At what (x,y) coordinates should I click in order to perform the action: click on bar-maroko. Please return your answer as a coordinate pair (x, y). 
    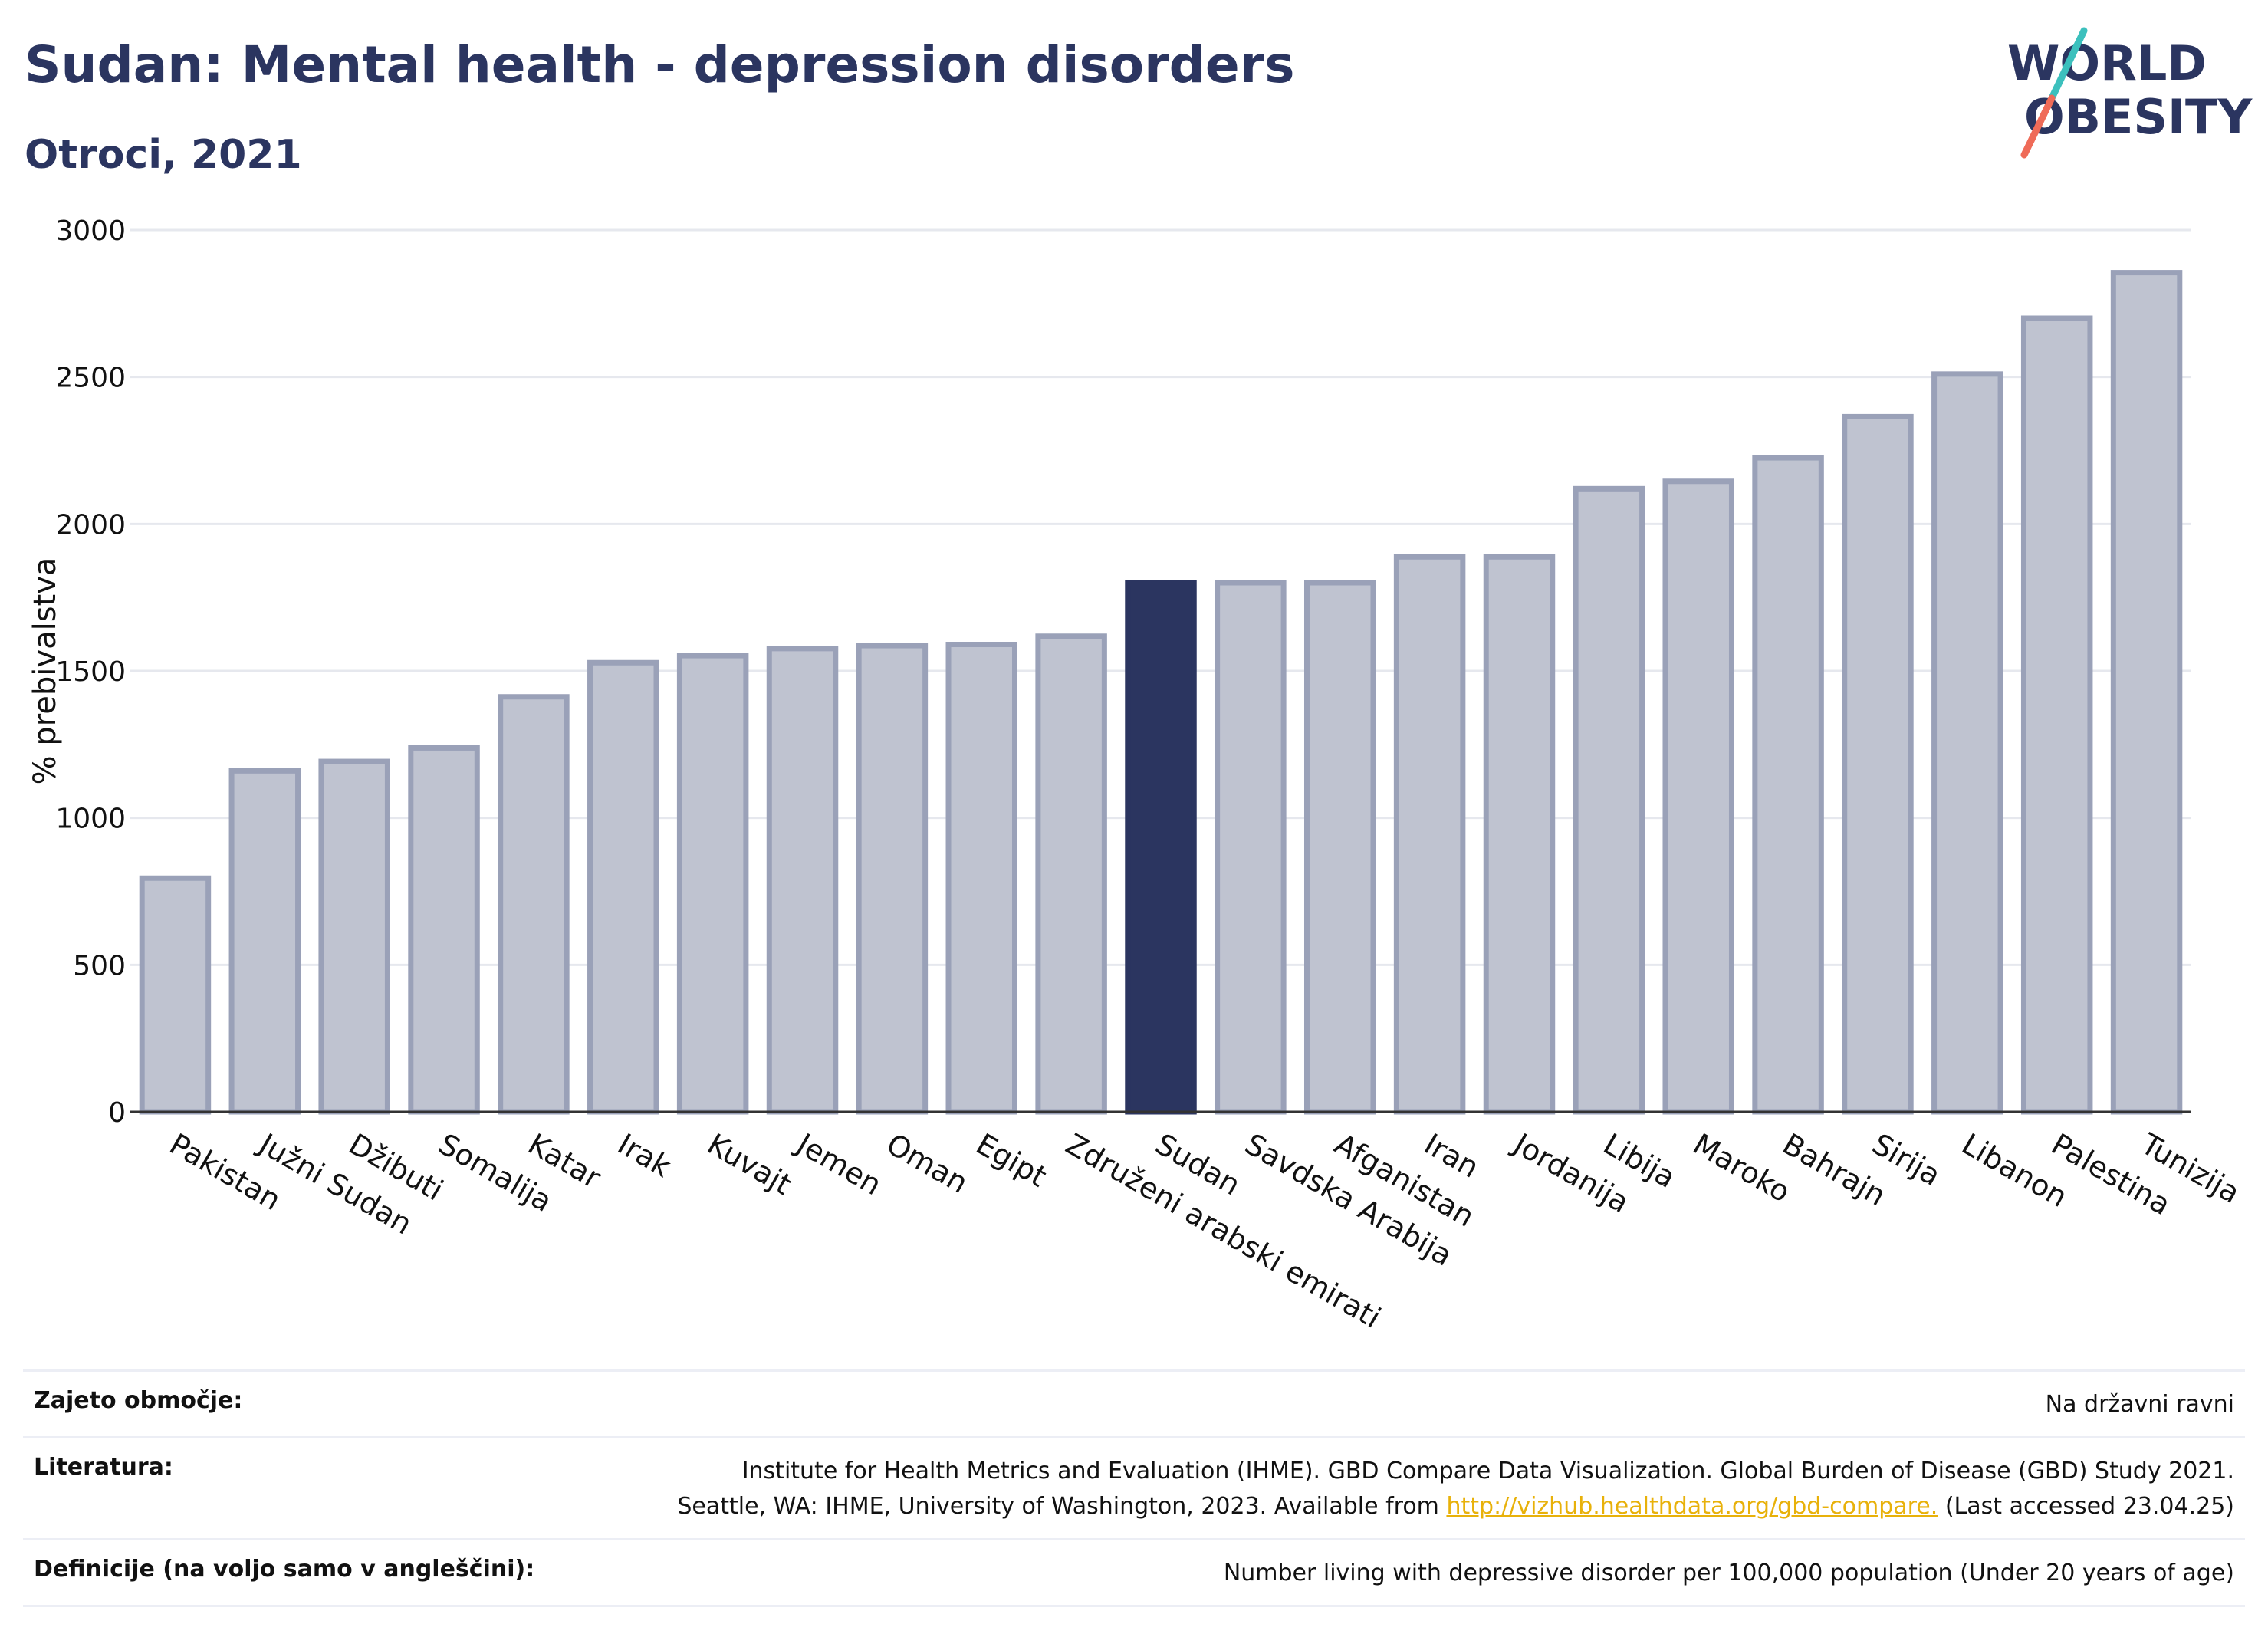
    Looking at the image, I should click on (1698, 796).